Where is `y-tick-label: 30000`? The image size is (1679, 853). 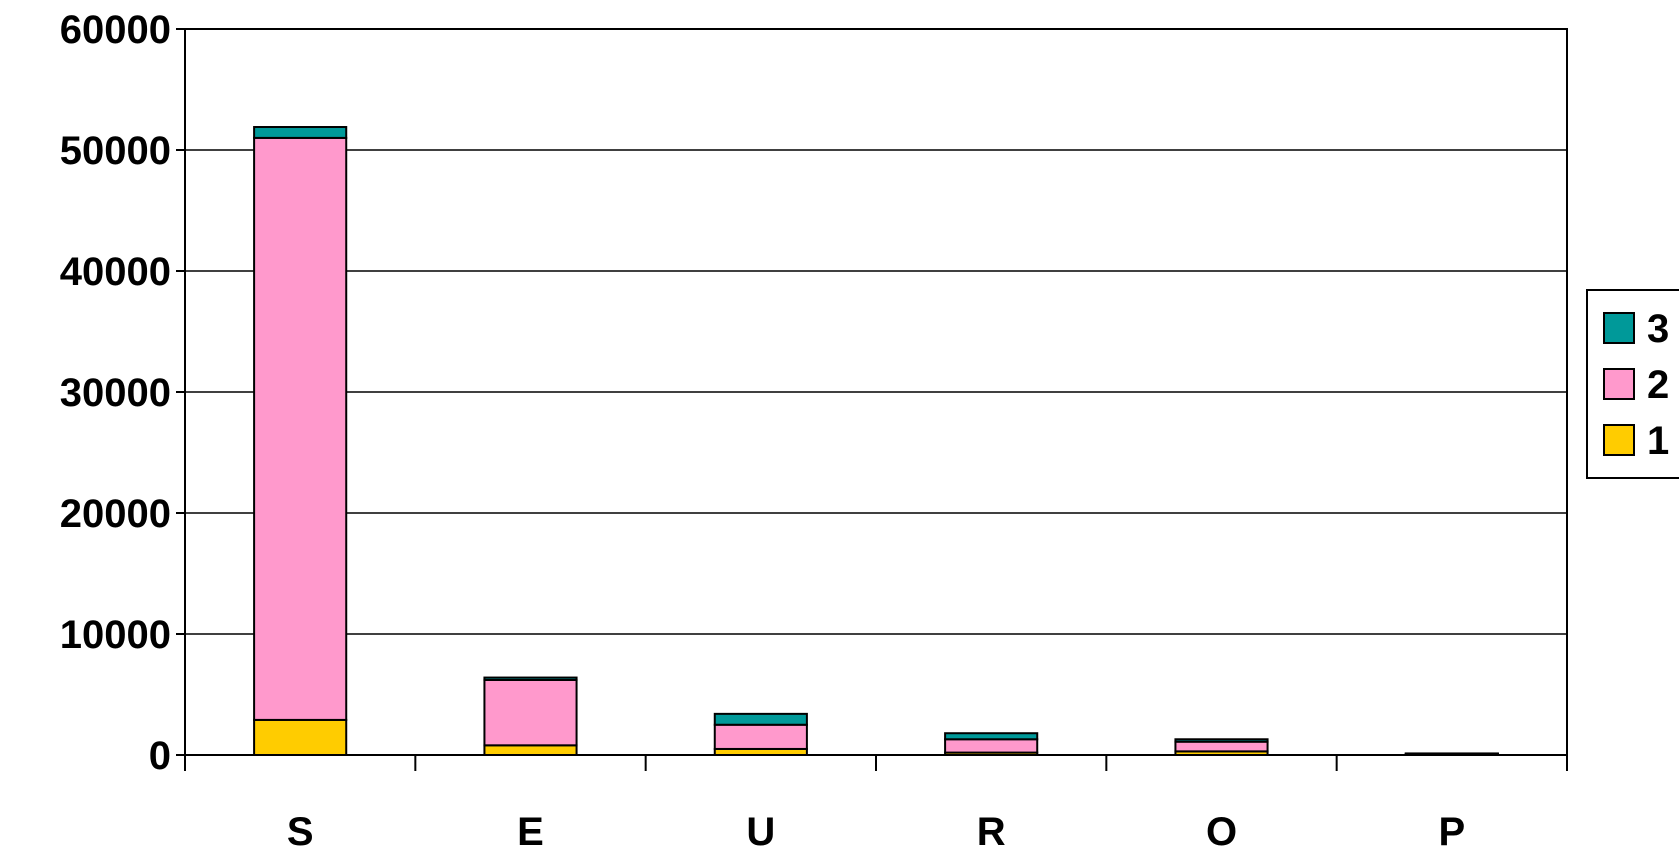 y-tick-label: 30000 is located at coordinates (115, 393).